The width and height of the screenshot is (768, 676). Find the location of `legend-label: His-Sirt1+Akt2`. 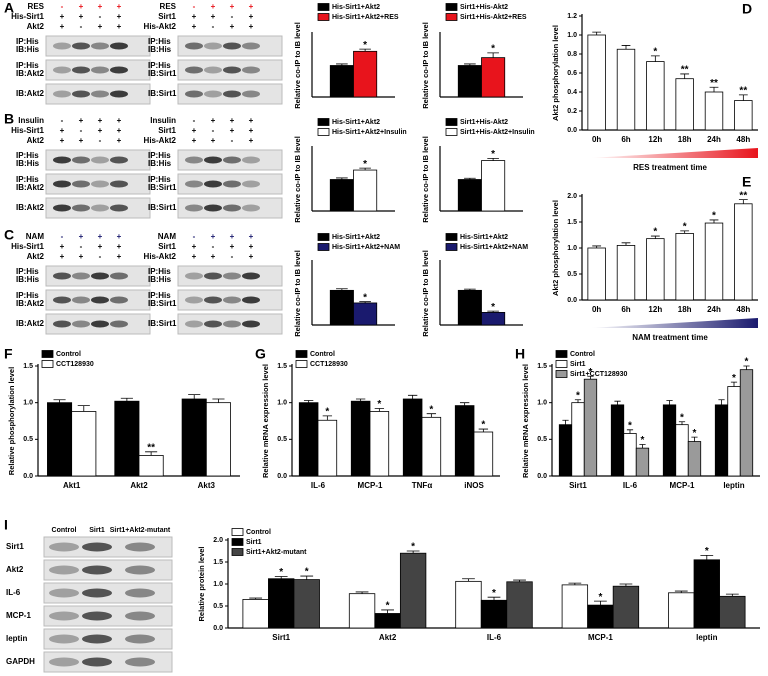

legend-label: His-Sirt1+Akt2 is located at coordinates (356, 122).